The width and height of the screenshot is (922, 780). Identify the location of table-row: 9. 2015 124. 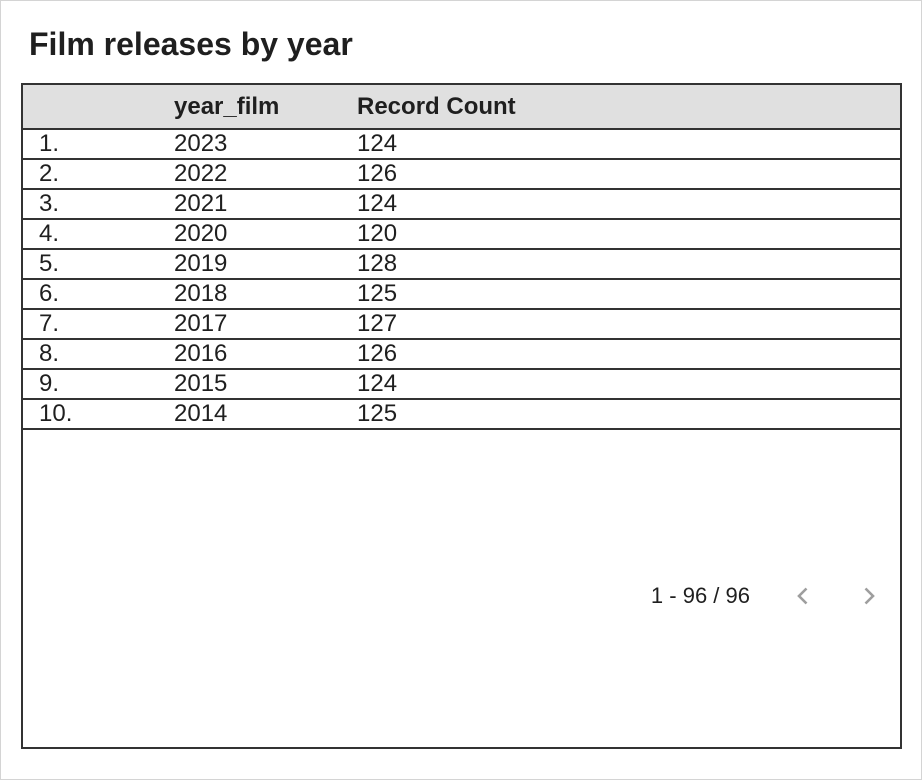
(461, 385).